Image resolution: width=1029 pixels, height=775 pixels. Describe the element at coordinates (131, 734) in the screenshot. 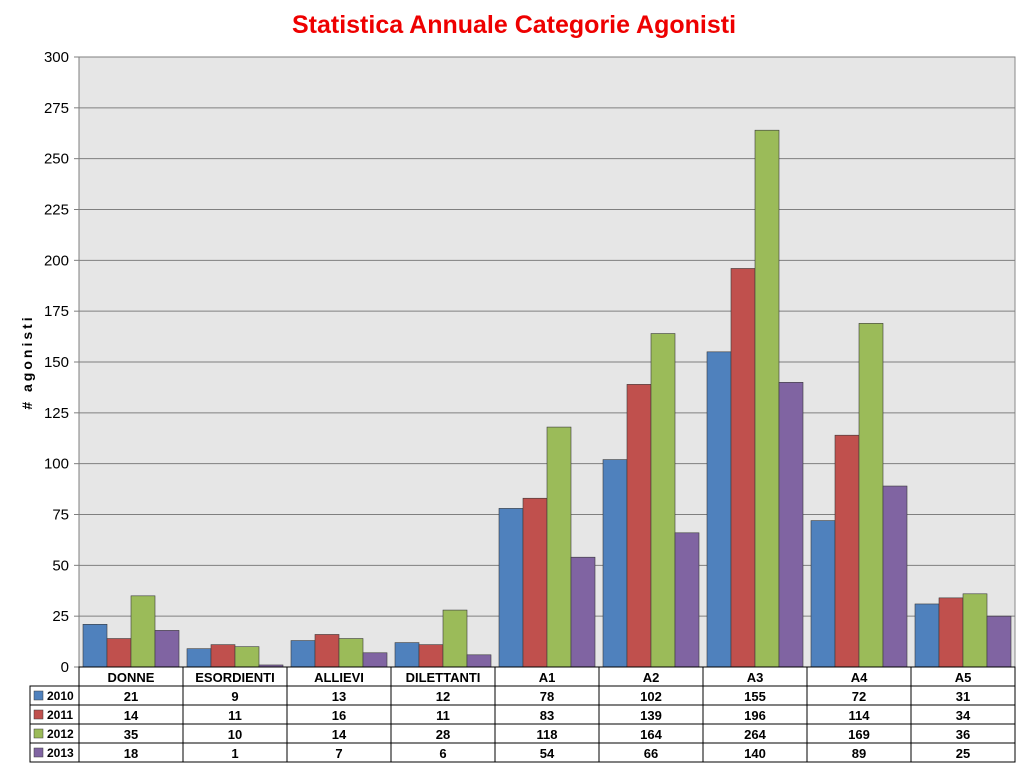

I see `table-cell-value: 35` at that location.